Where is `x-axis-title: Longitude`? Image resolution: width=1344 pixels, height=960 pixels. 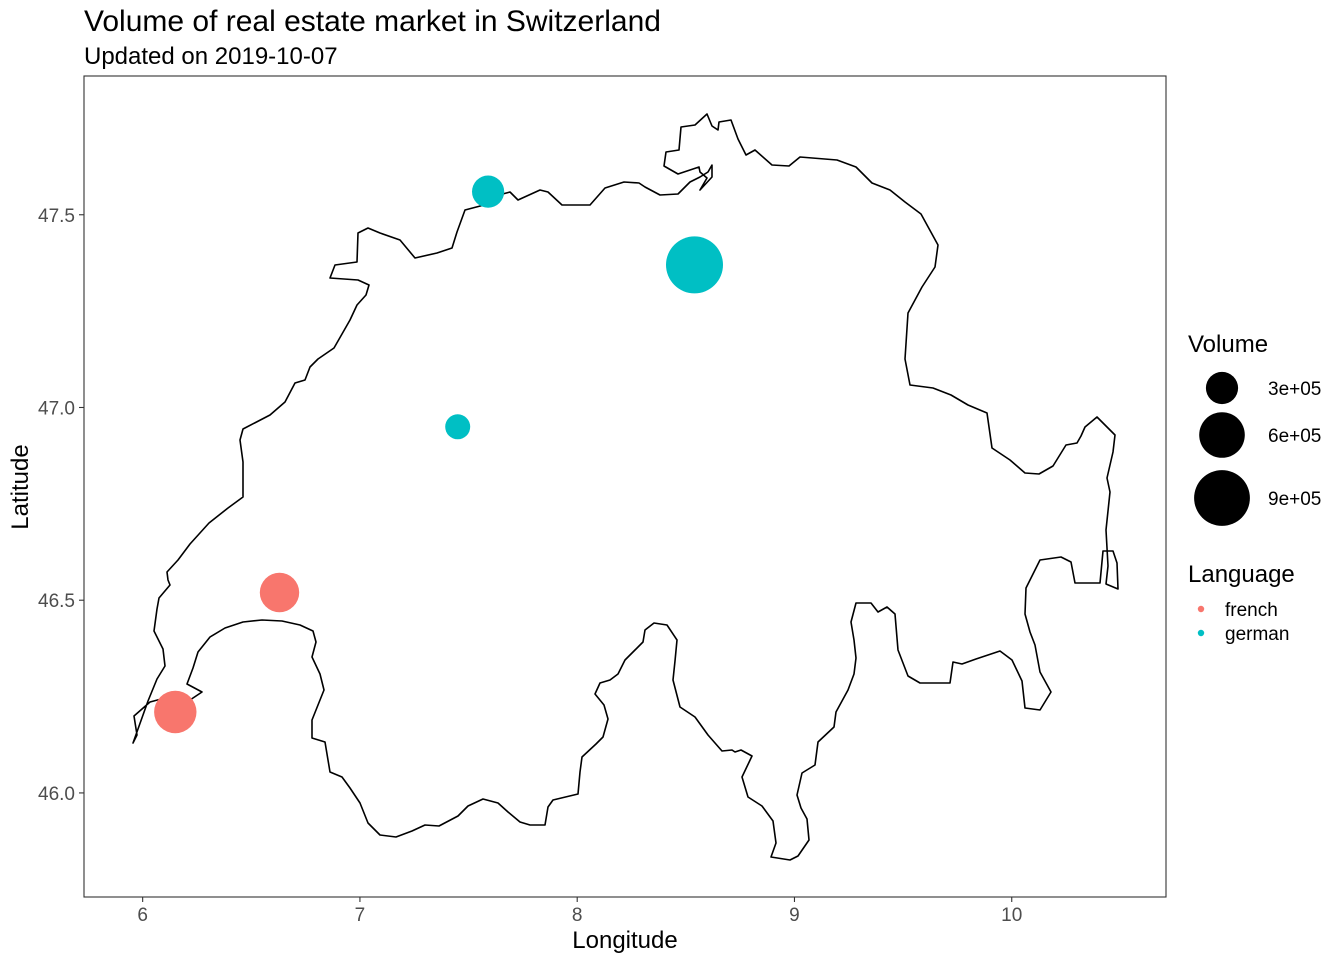 x-axis-title: Longitude is located at coordinates (624, 940).